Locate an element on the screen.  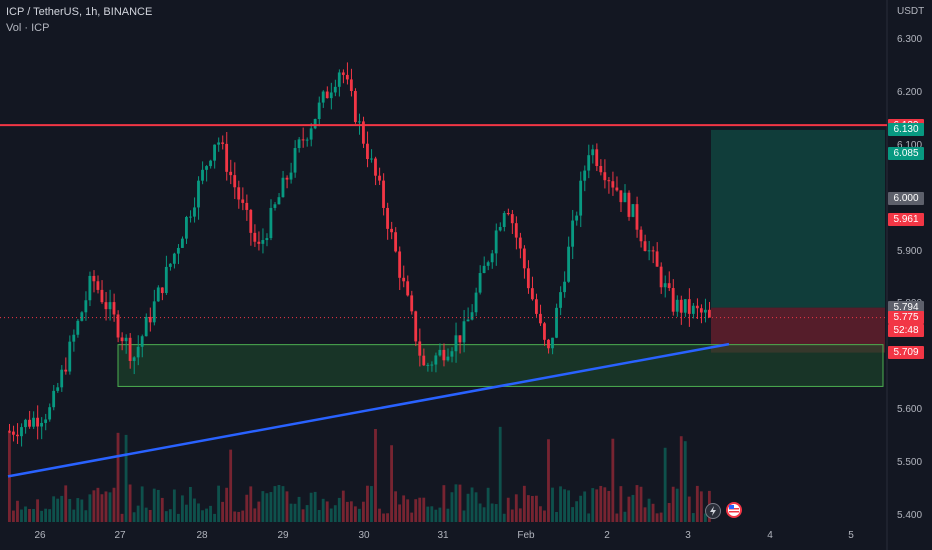
us-flag-icon is located at coordinates (734, 510).